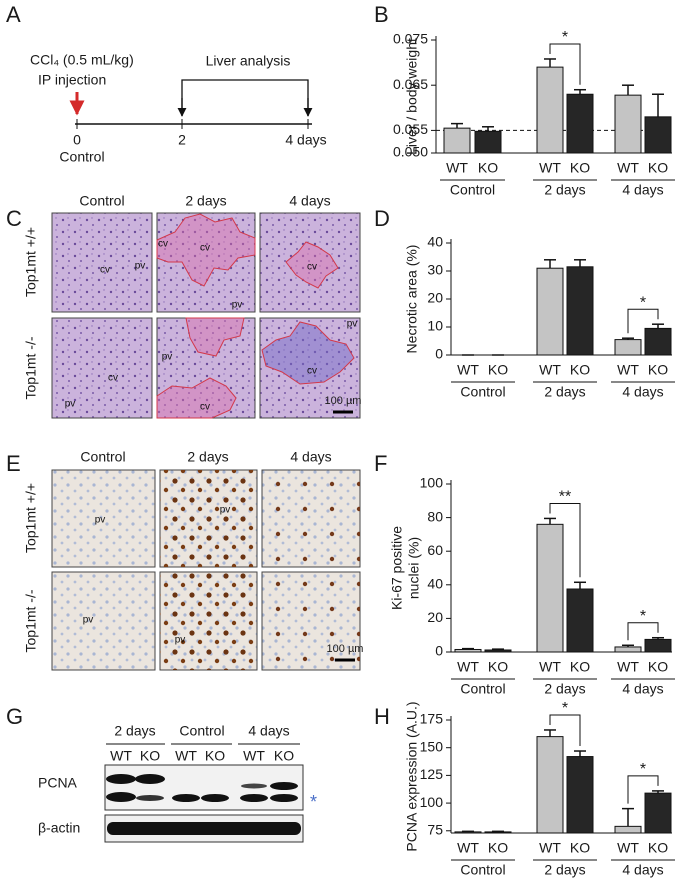 This screenshot has height=883, width=677. Describe the element at coordinates (134, 731) in the screenshot. I see `blot-group: 2 days` at that location.